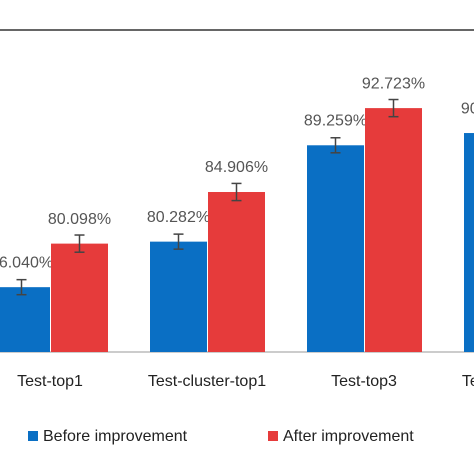 Image resolution: width=474 pixels, height=474 pixels. What do you see at coordinates (364, 381) in the screenshot?
I see `x-tick-label: Test-top3` at bounding box center [364, 381].